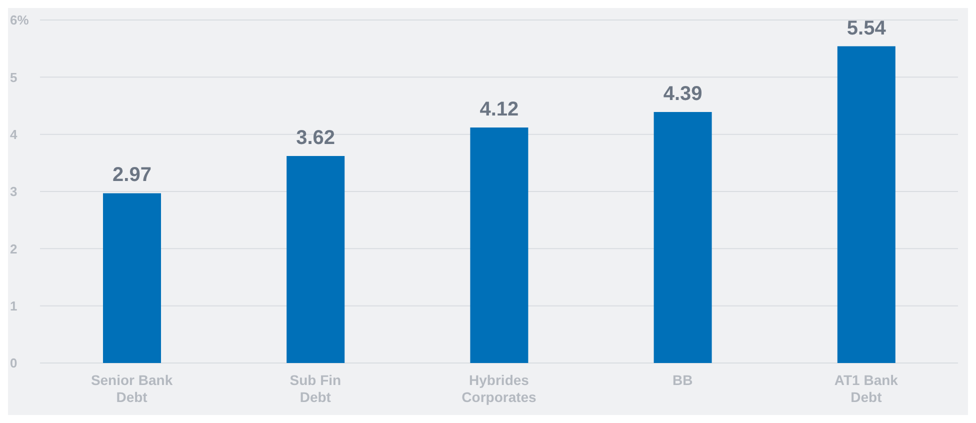 The image size is (976, 423). Describe the element at coordinates (131, 388) in the screenshot. I see `x-tick-label: Senior Bank Debt` at that location.